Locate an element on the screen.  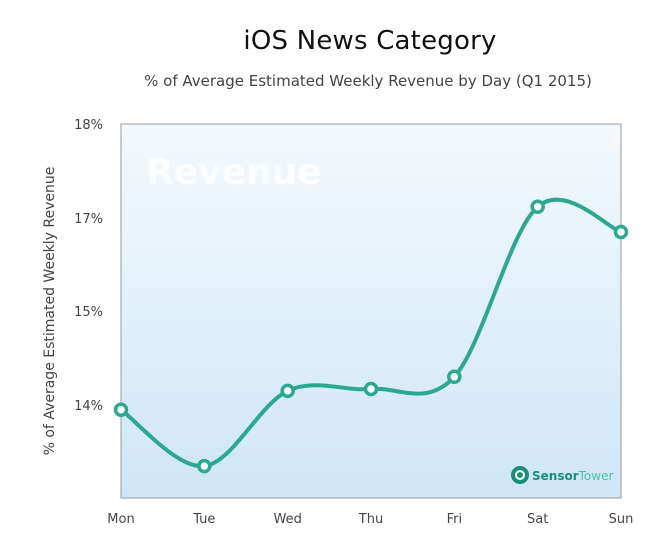
y-tick-label: 15% is located at coordinates (88, 312).